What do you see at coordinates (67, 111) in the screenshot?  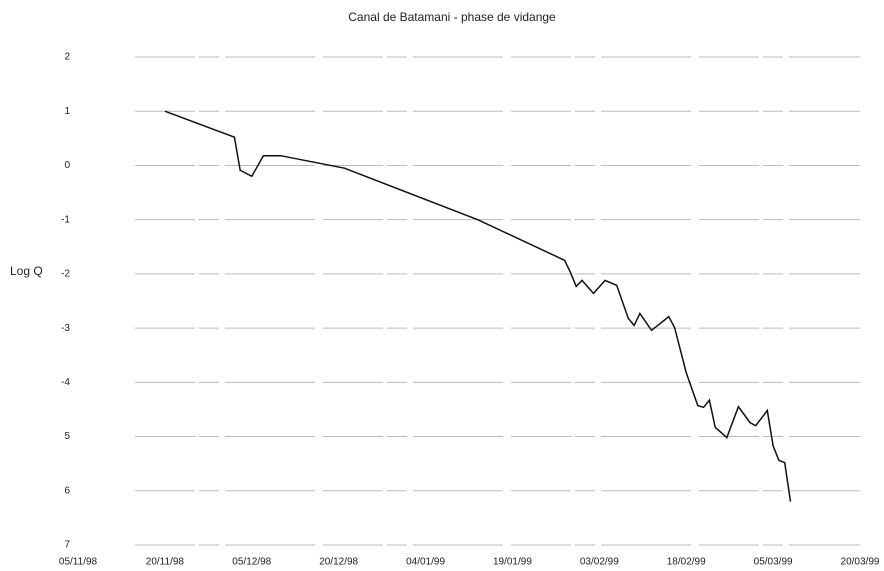 I see `y-tick-label: 1` at bounding box center [67, 111].